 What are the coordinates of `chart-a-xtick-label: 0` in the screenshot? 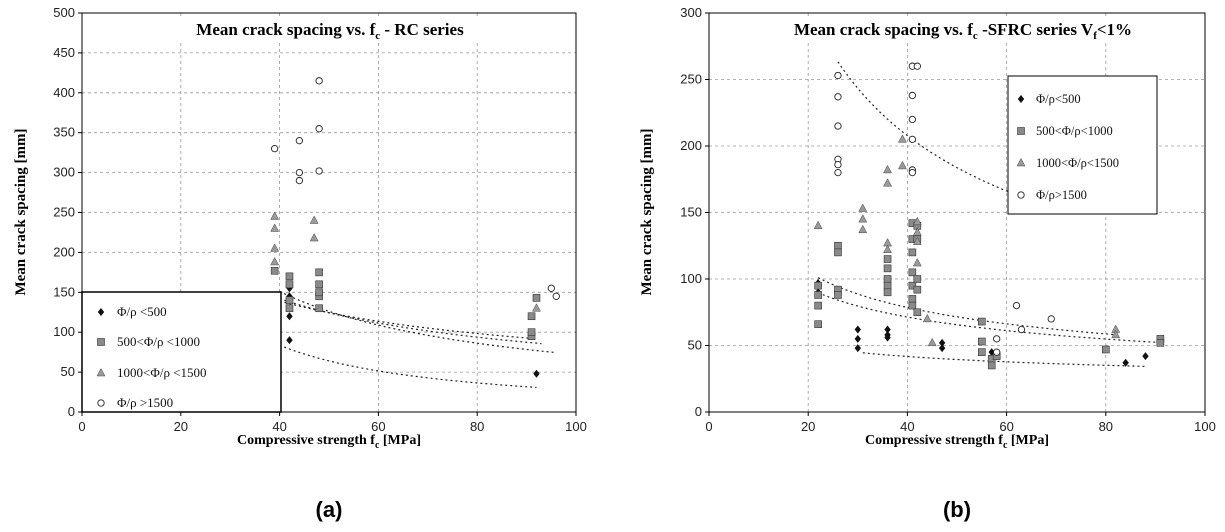 It's located at (81, 426).